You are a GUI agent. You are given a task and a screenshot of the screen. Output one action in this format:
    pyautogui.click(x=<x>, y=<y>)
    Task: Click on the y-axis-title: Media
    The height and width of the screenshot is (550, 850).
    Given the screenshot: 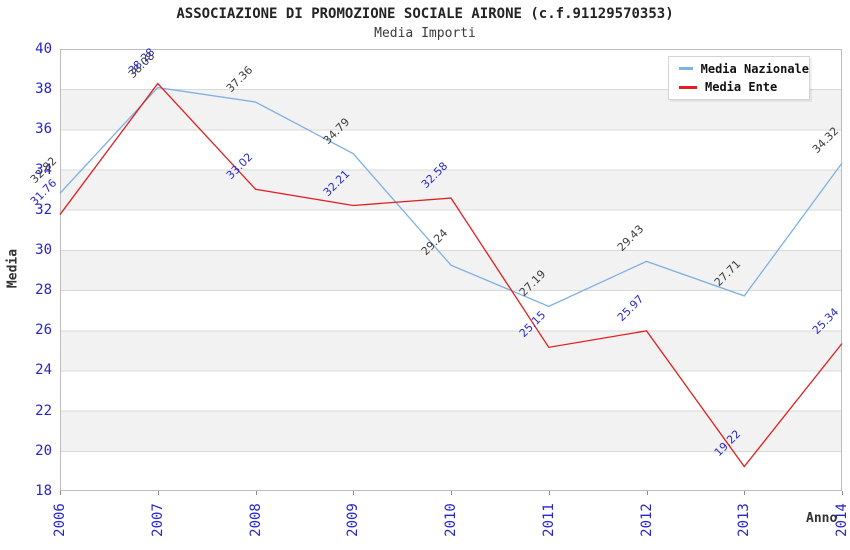 What is the action you would take?
    pyautogui.click(x=13, y=268)
    